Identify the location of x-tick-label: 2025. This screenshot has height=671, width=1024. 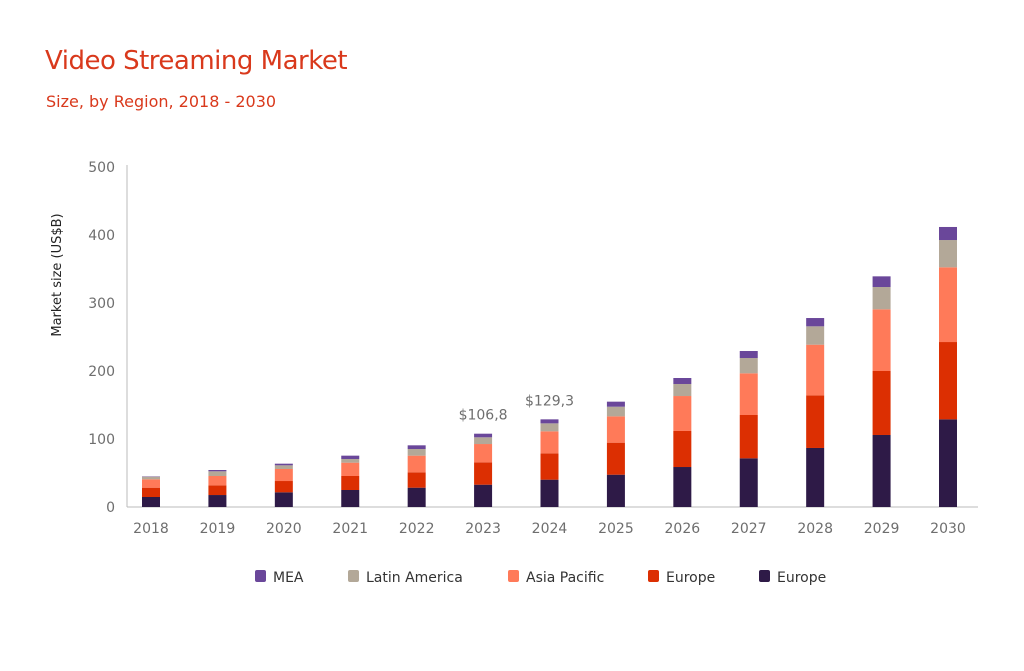
(616, 529).